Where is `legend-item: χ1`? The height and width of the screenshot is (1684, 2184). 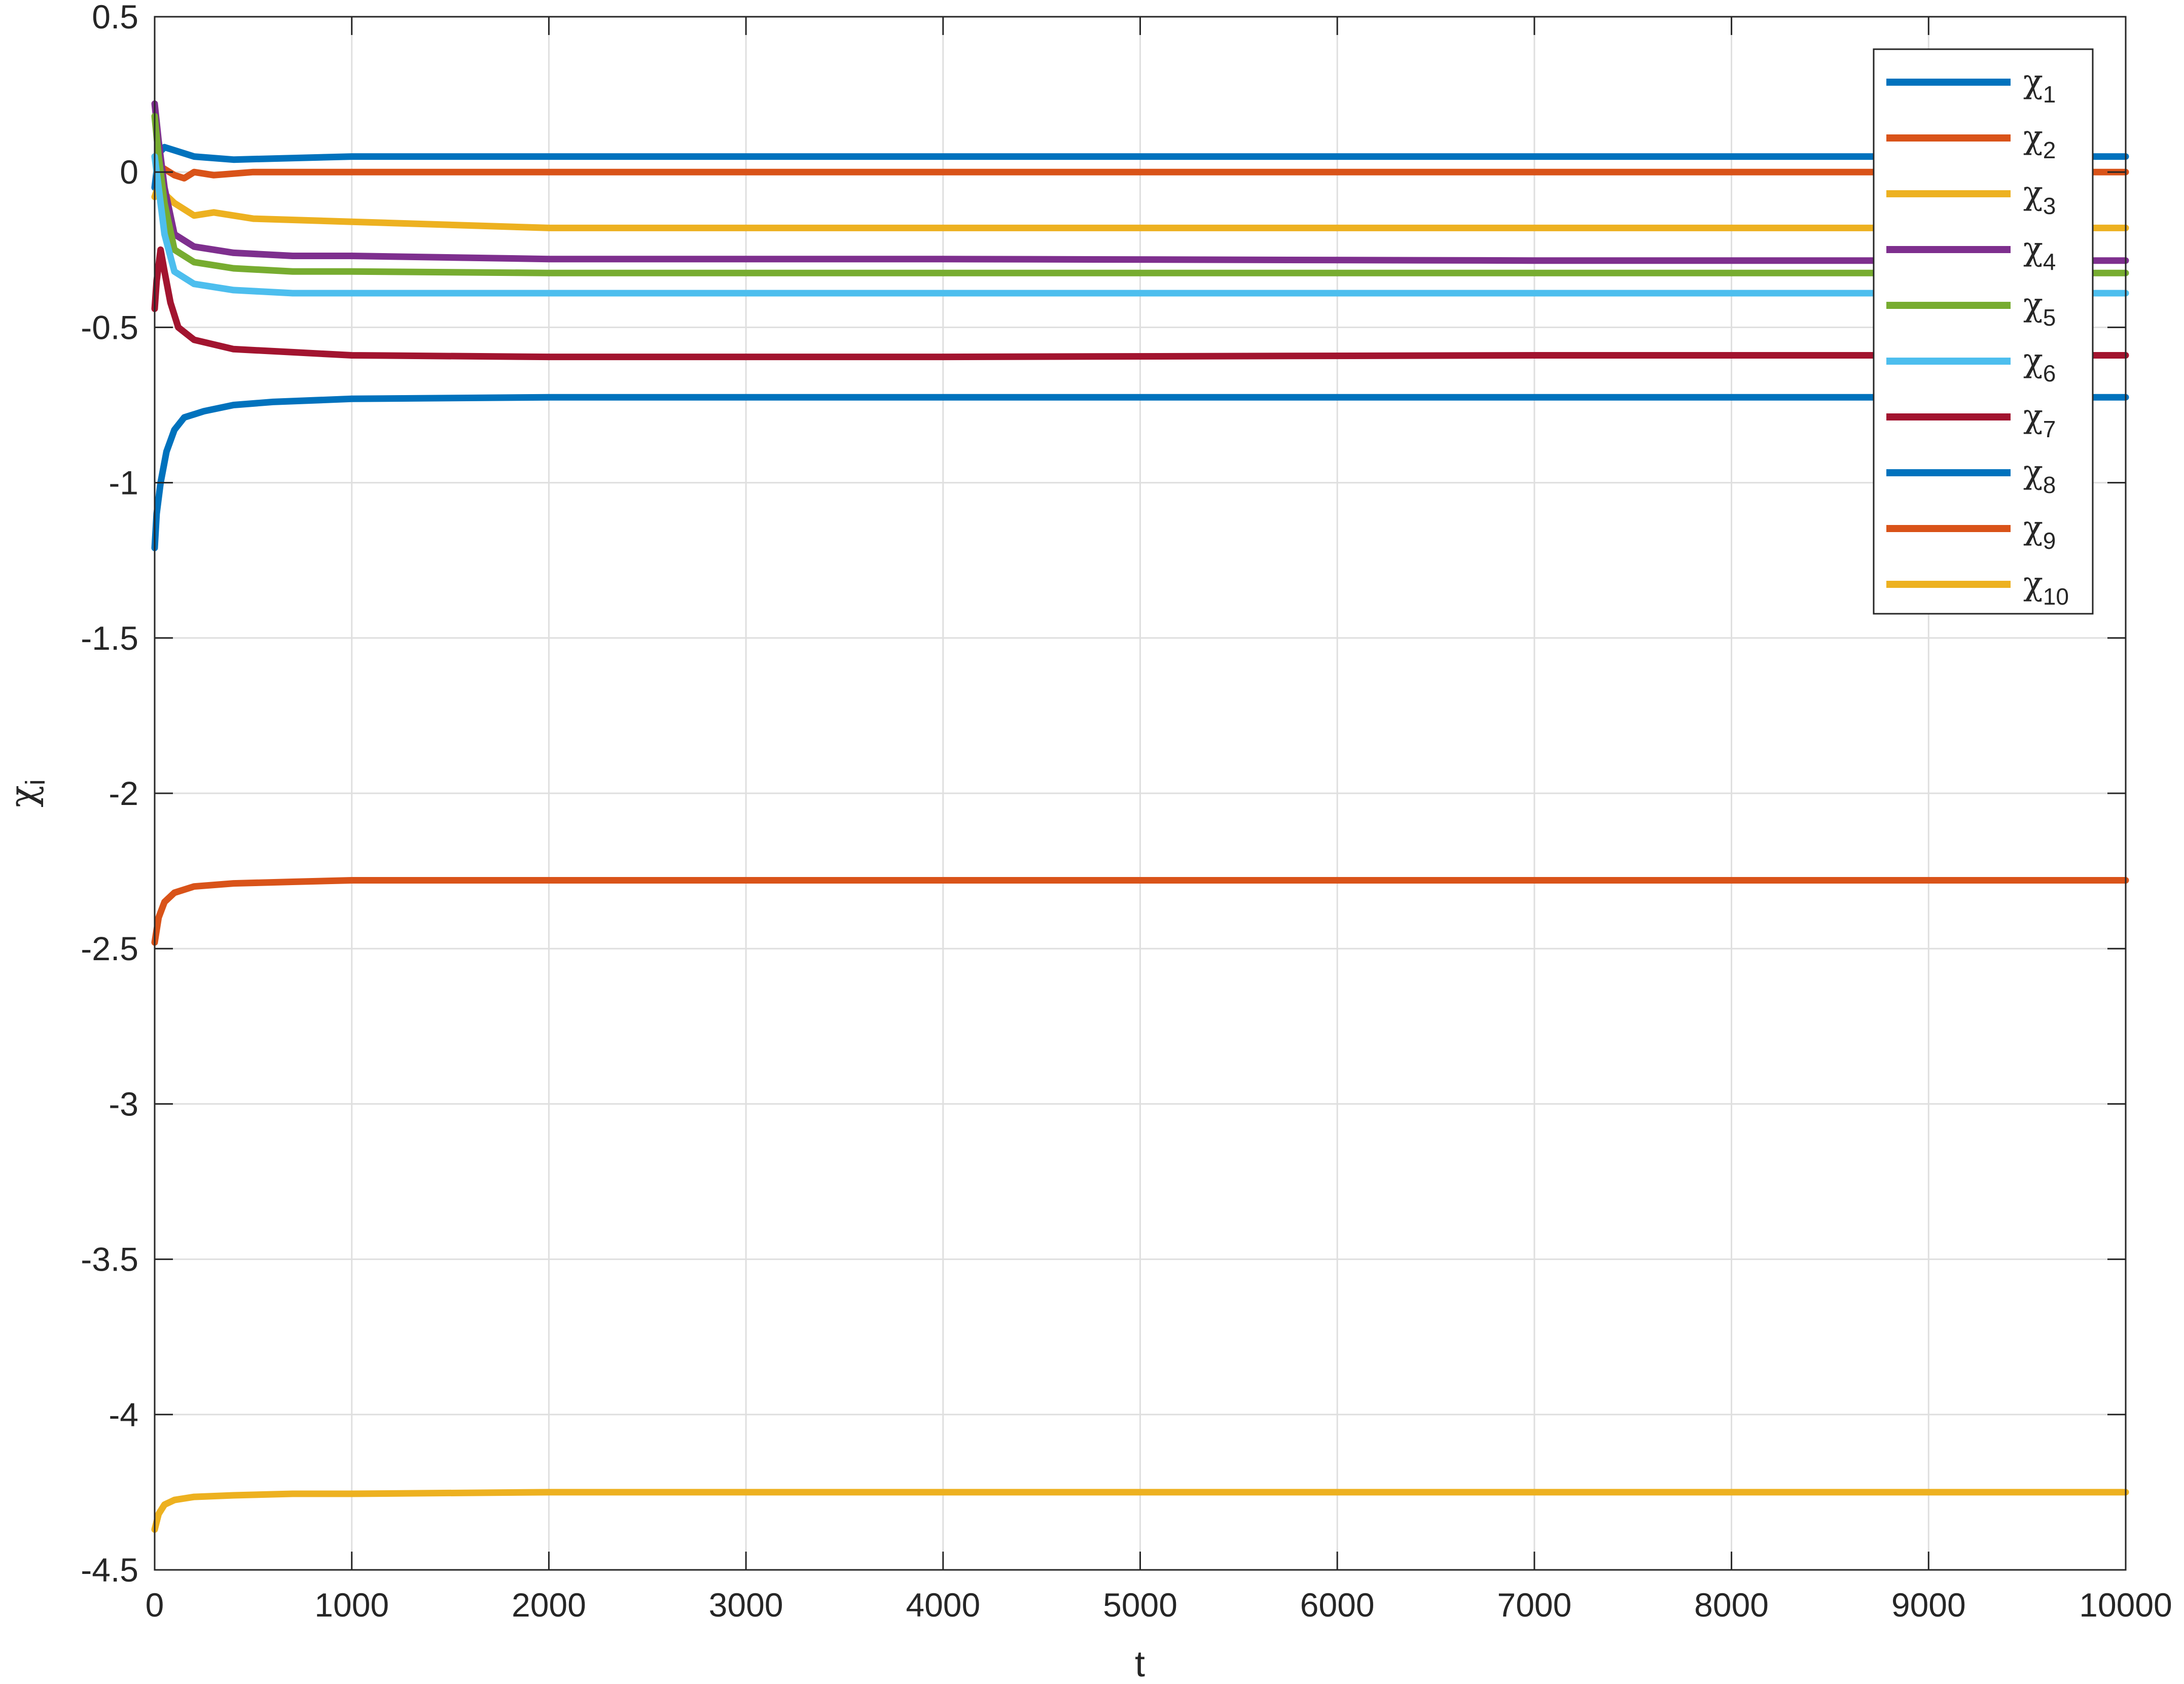 legend-item: χ1 is located at coordinates (1971, 85).